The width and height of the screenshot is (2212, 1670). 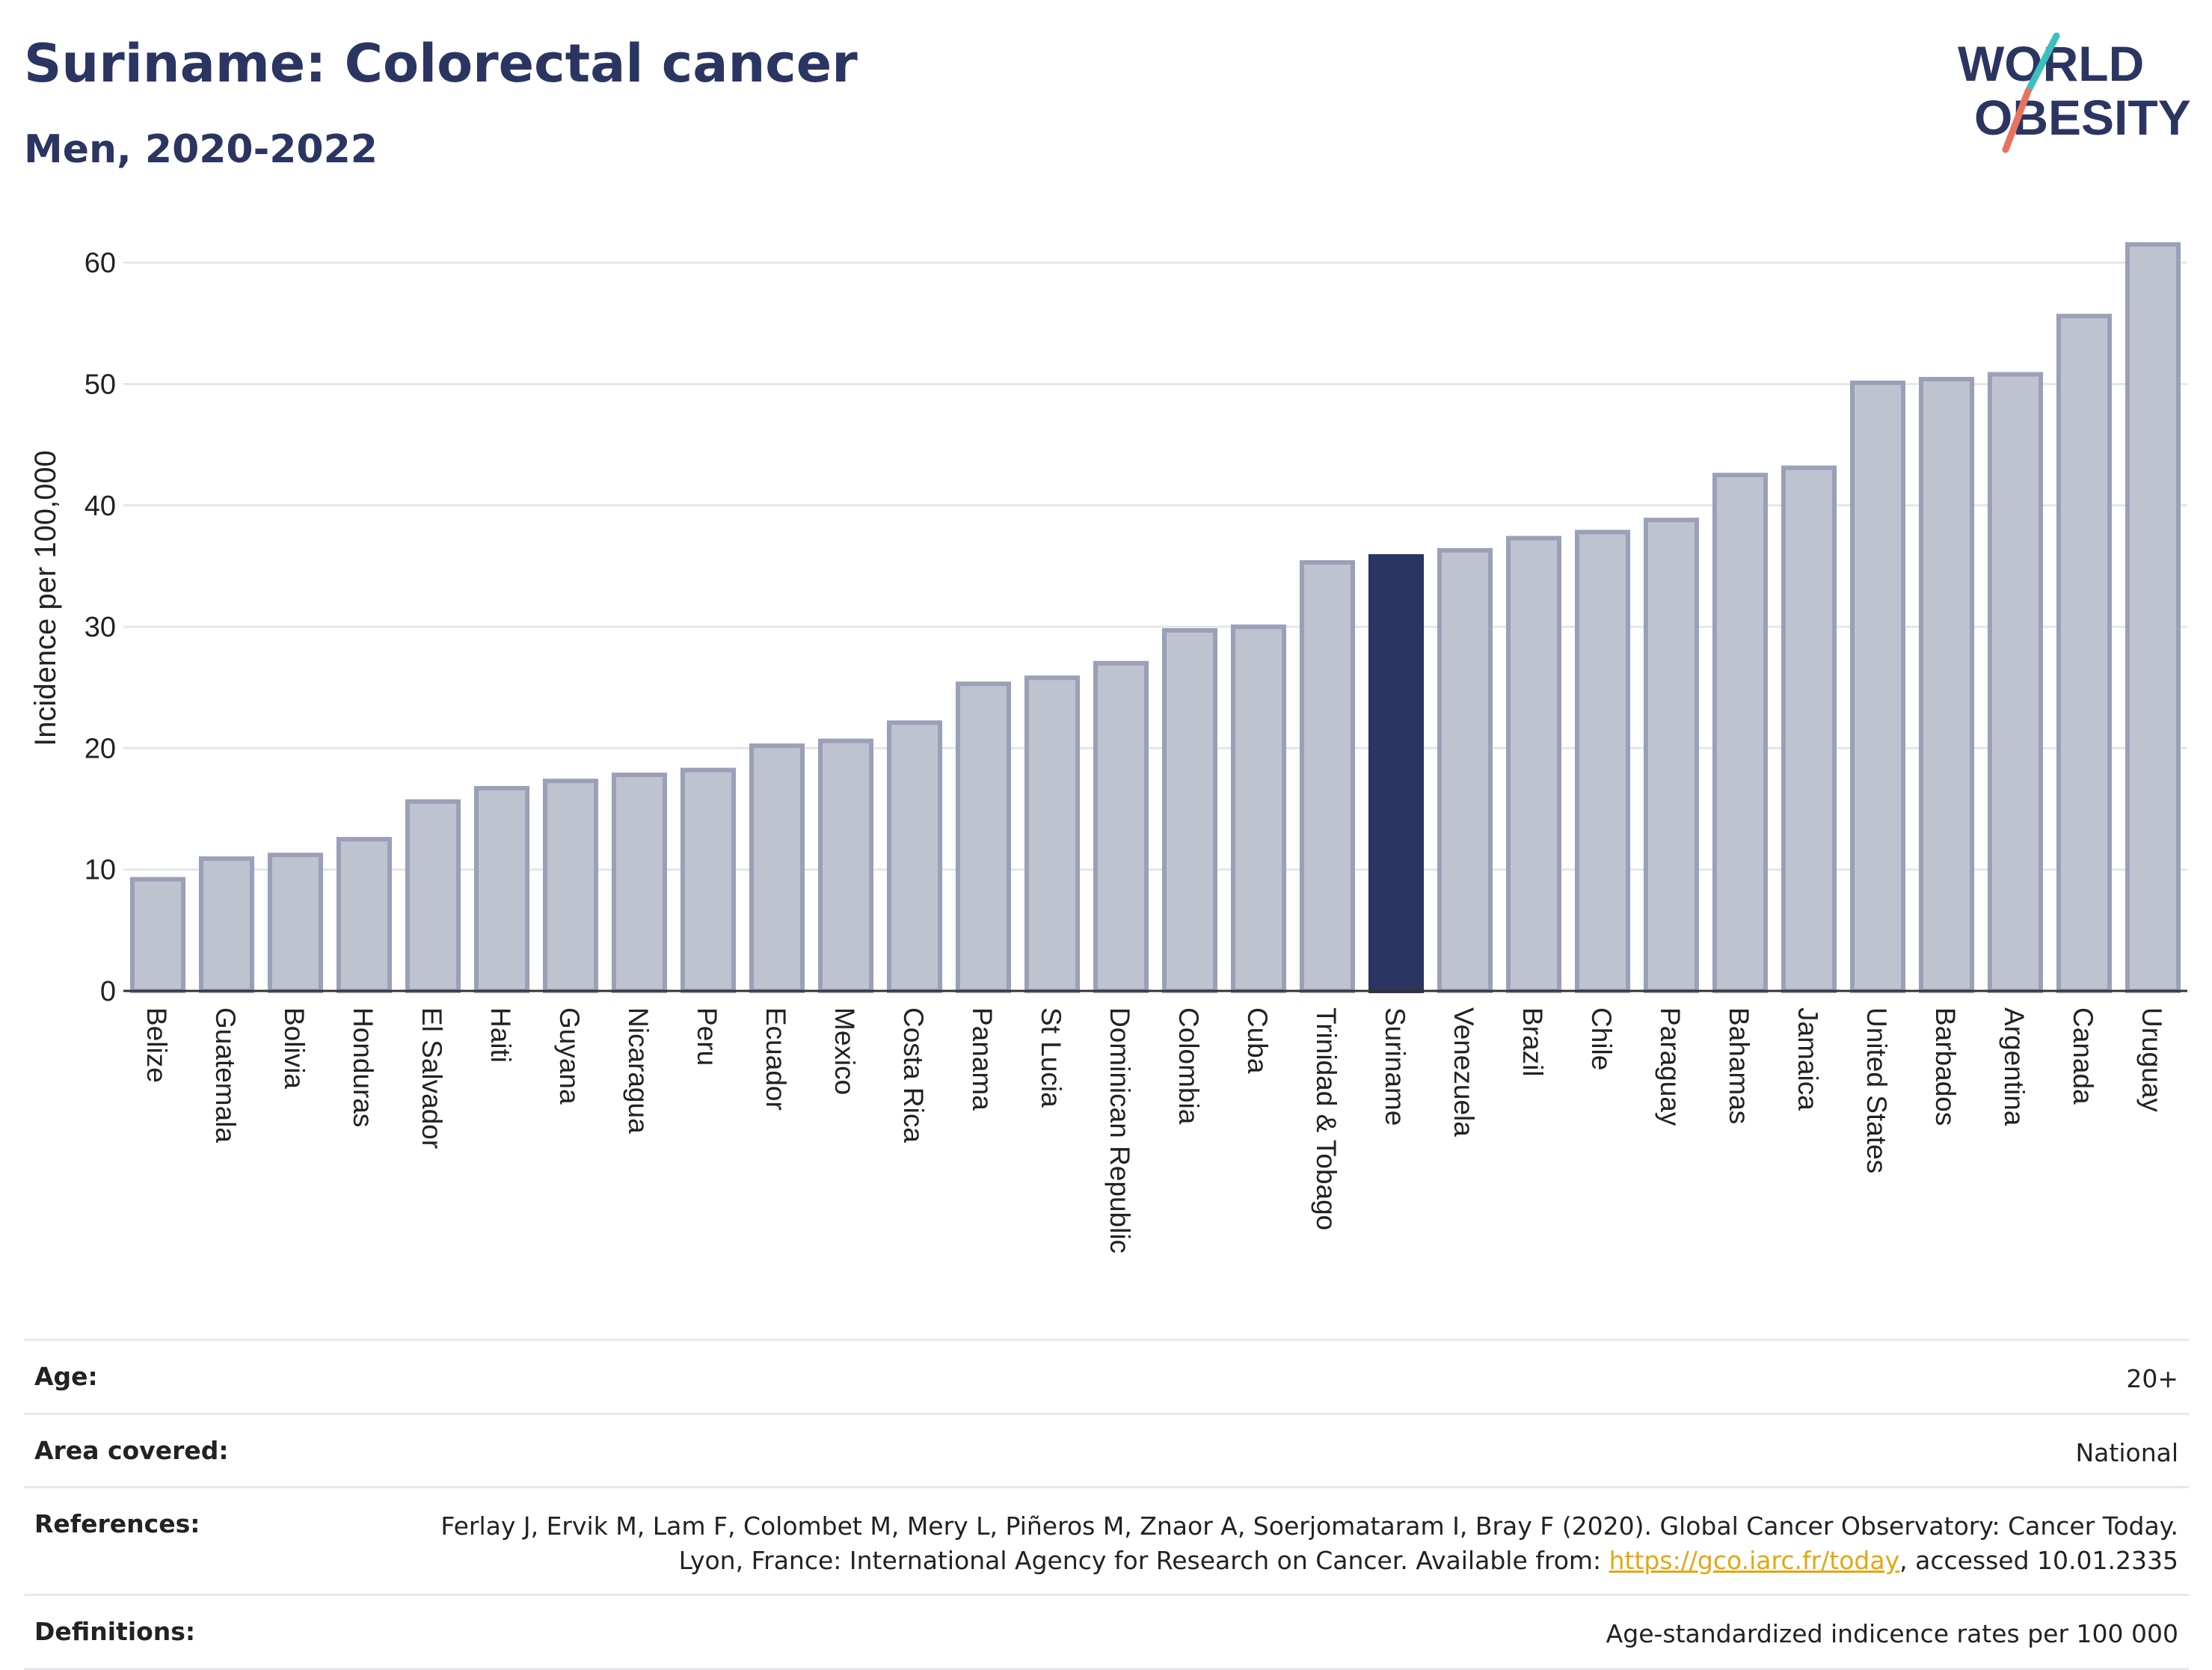 I want to click on references-link: https://gco.iarc.fr/today, so click(x=1754, y=1560).